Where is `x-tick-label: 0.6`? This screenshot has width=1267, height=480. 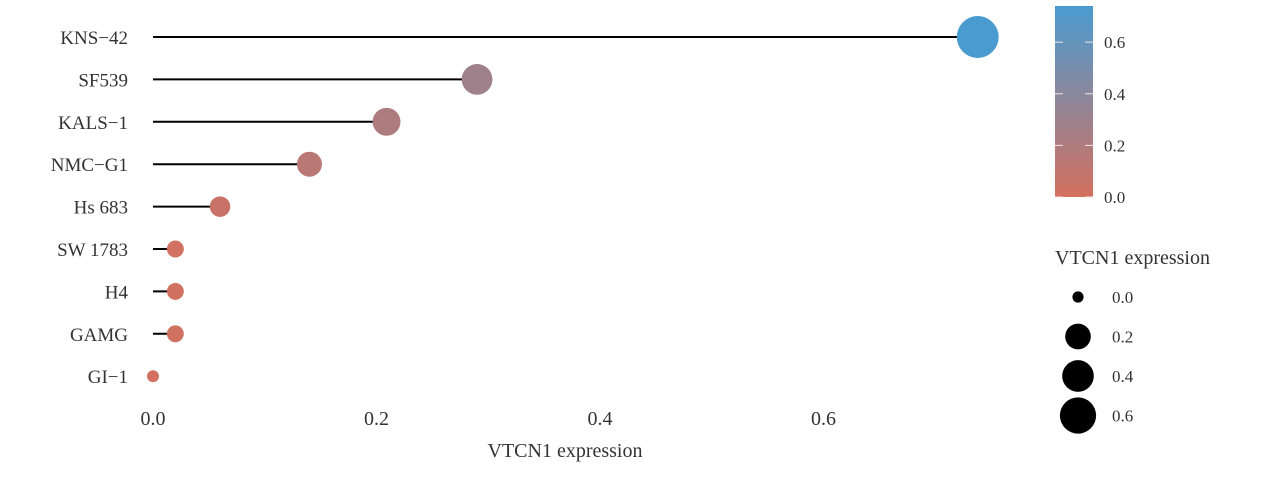 x-tick-label: 0.6 is located at coordinates (823, 419).